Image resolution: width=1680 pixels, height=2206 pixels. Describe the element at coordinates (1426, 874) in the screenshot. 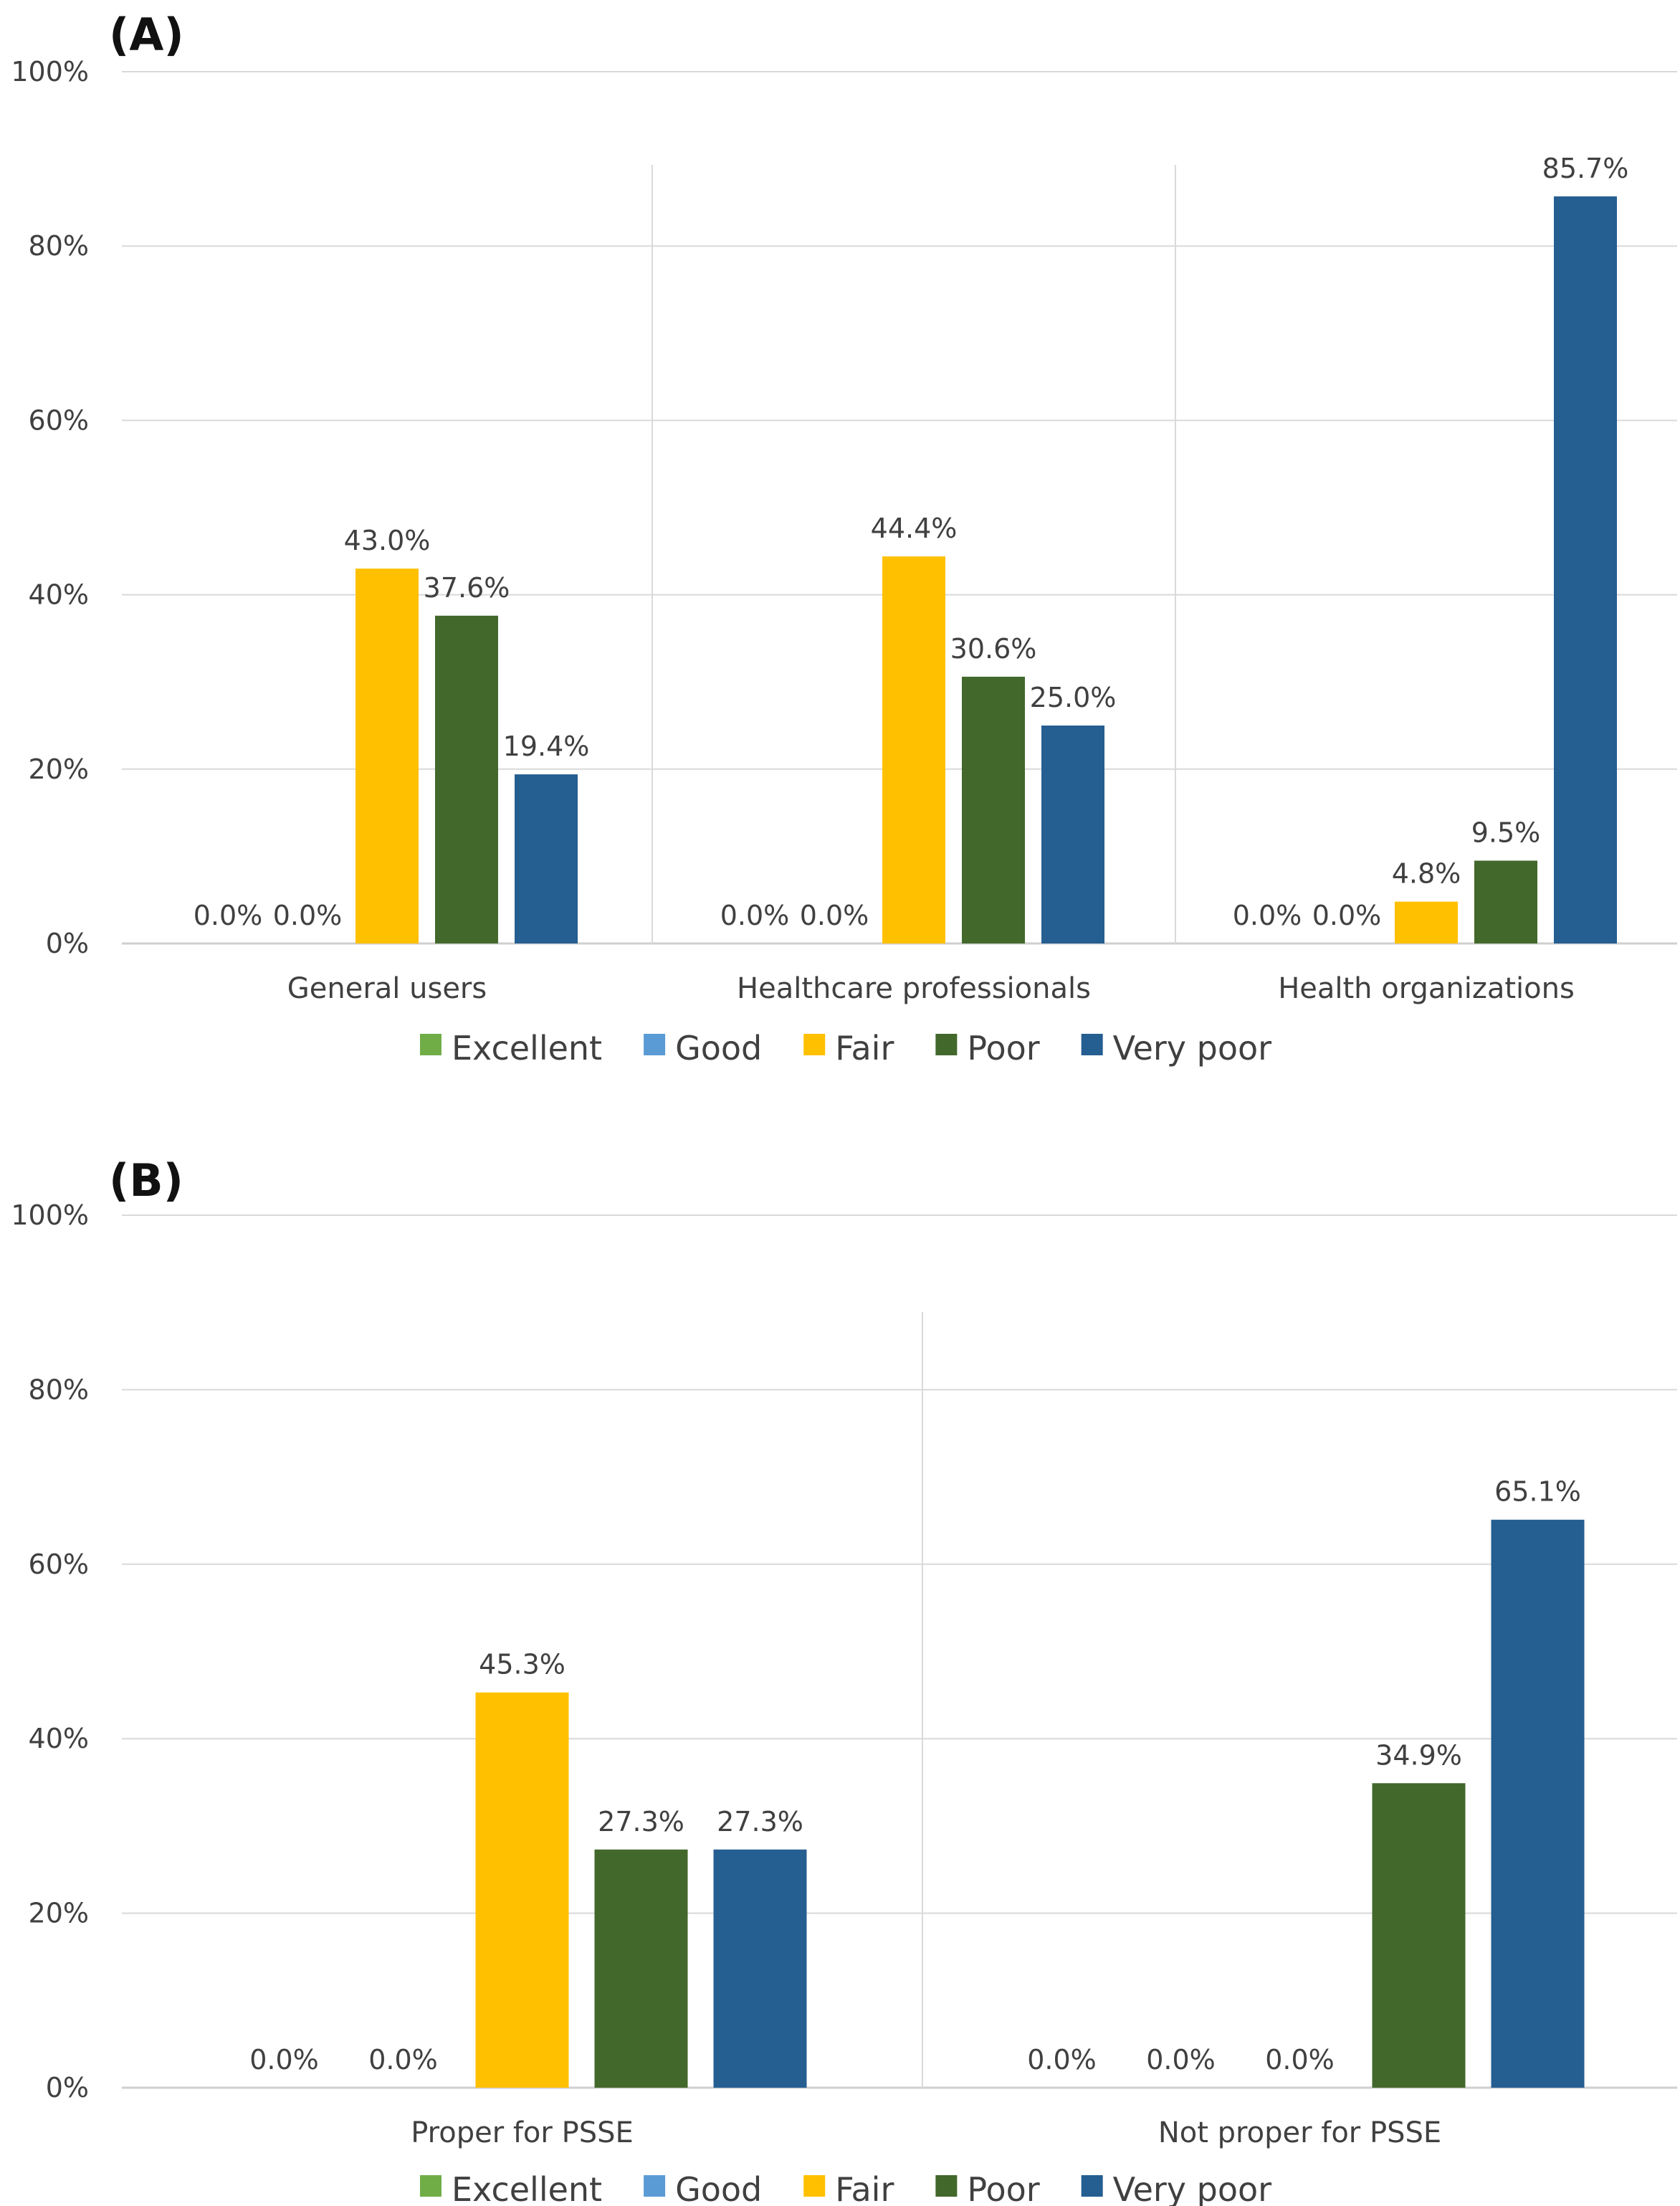

I see `data-label: 4.8%` at that location.